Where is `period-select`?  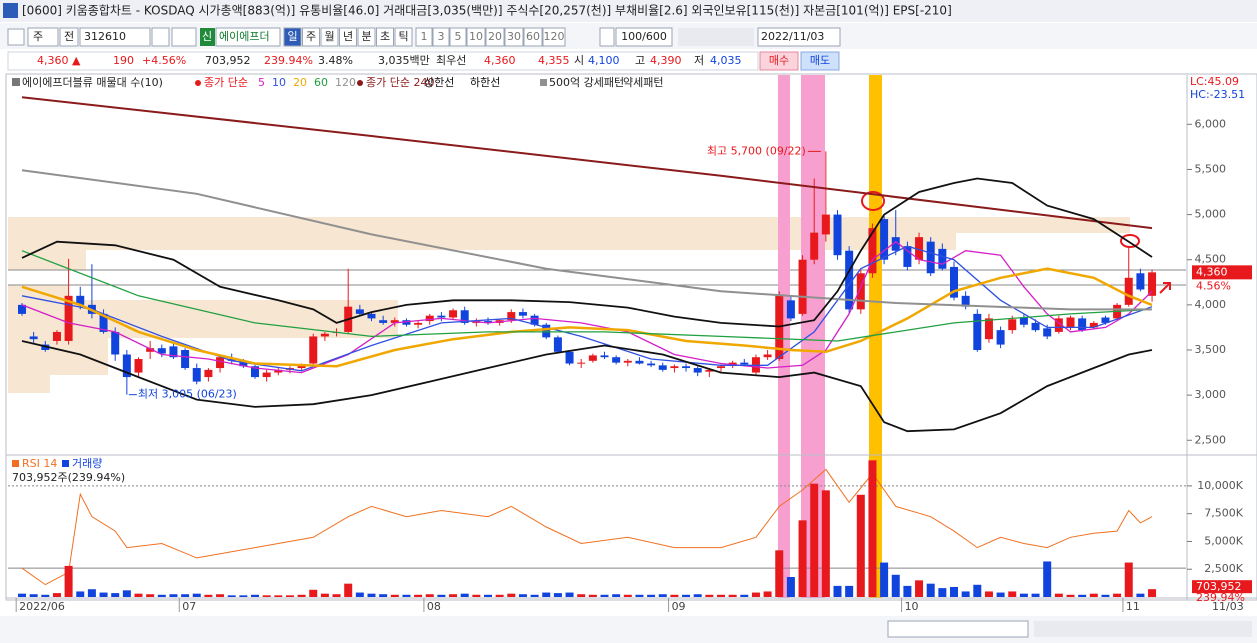
period-select is located at coordinates (43, 37).